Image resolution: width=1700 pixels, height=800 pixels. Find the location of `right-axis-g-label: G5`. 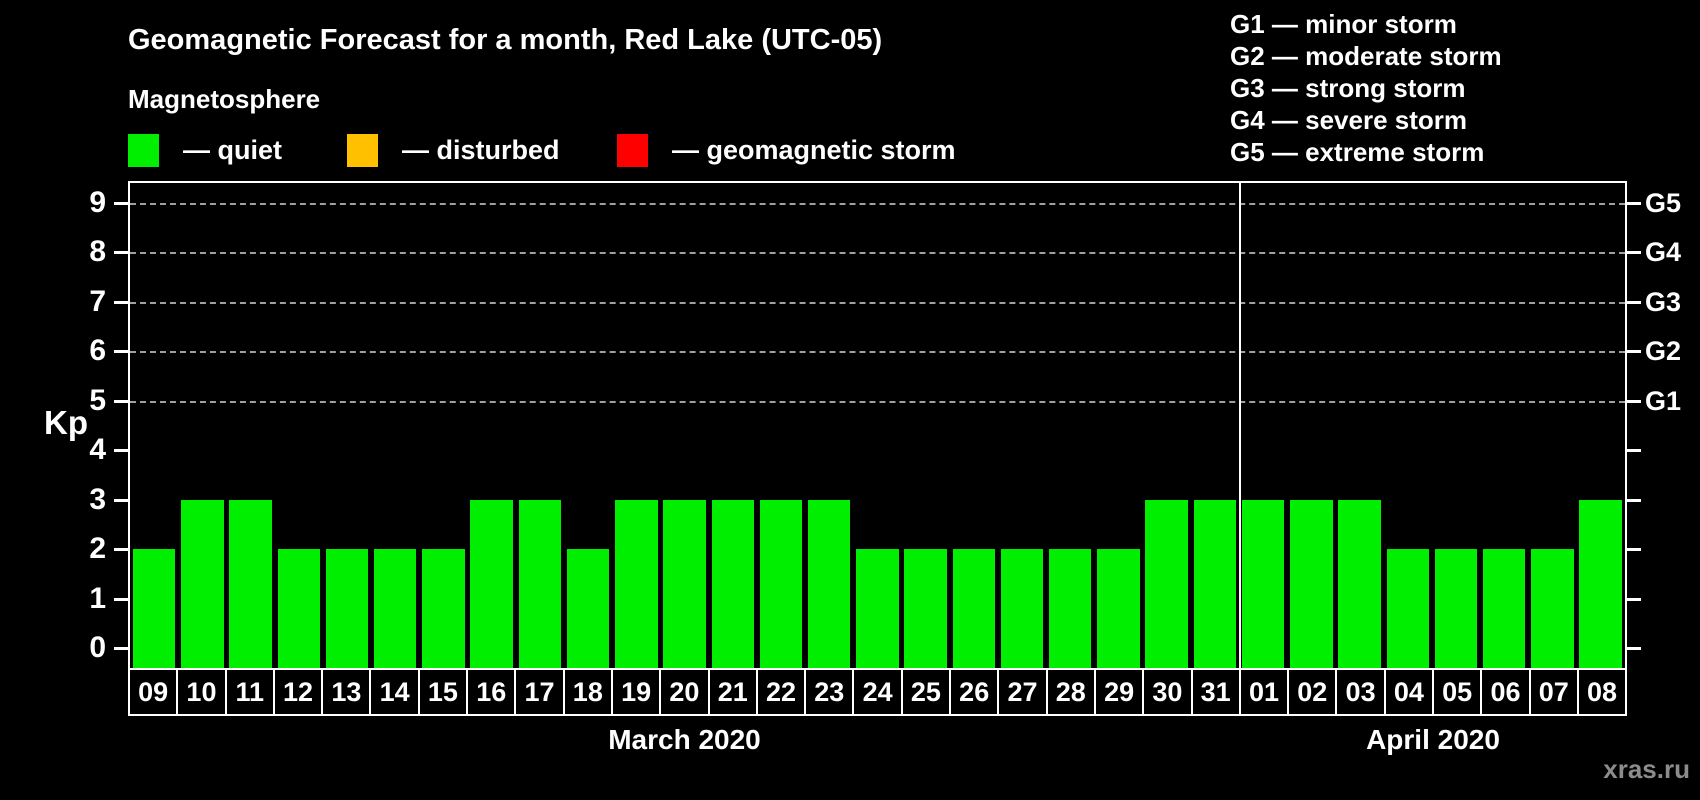

right-axis-g-label: G5 is located at coordinates (1663, 202).